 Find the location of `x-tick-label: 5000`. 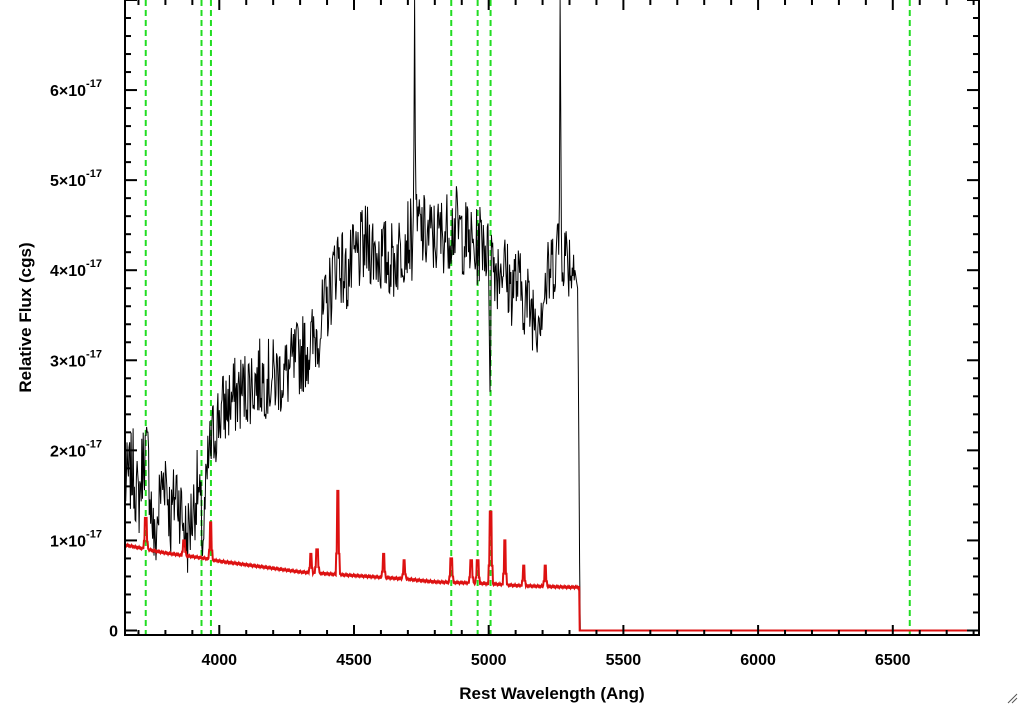

x-tick-label: 5000 is located at coordinates (489, 660).